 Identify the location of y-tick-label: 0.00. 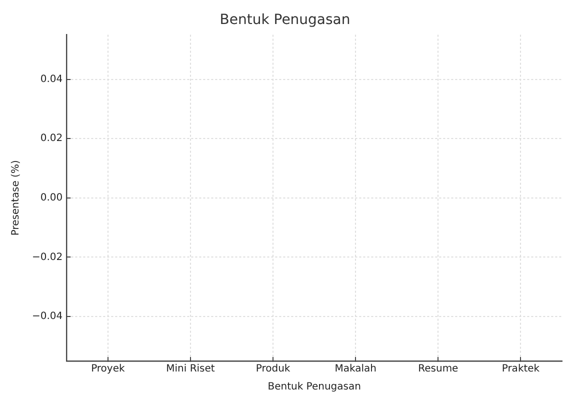
(51, 198).